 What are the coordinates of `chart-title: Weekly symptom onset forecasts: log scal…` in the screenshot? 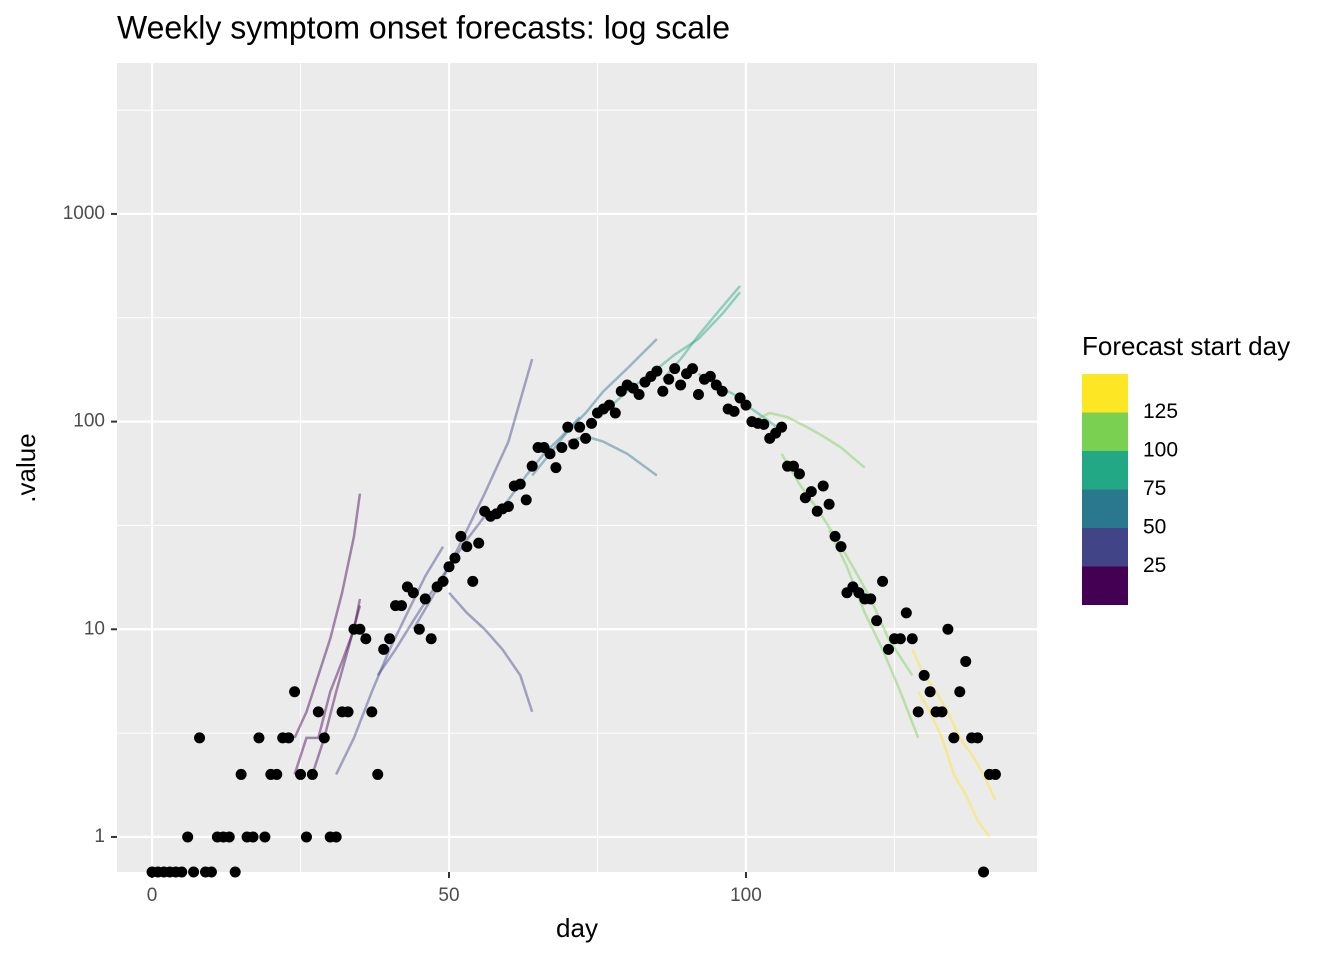 It's located at (423, 27).